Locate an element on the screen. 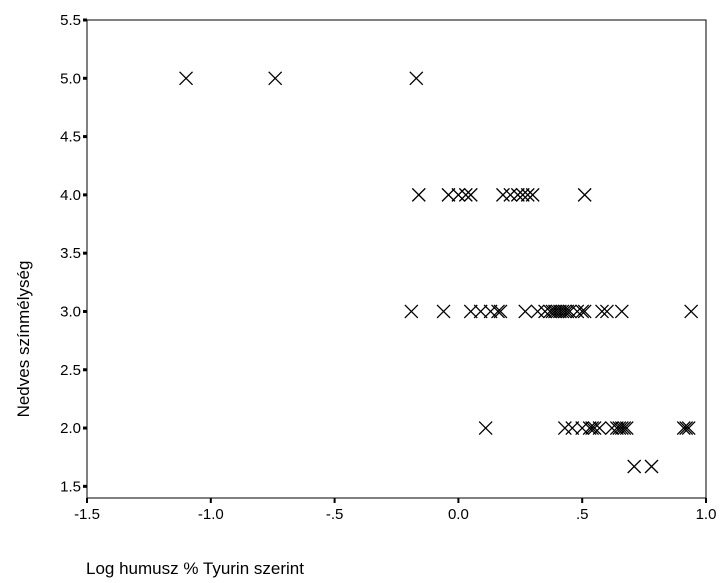 The width and height of the screenshot is (720, 583). y-tick-label: 2.5 is located at coordinates (70, 370).